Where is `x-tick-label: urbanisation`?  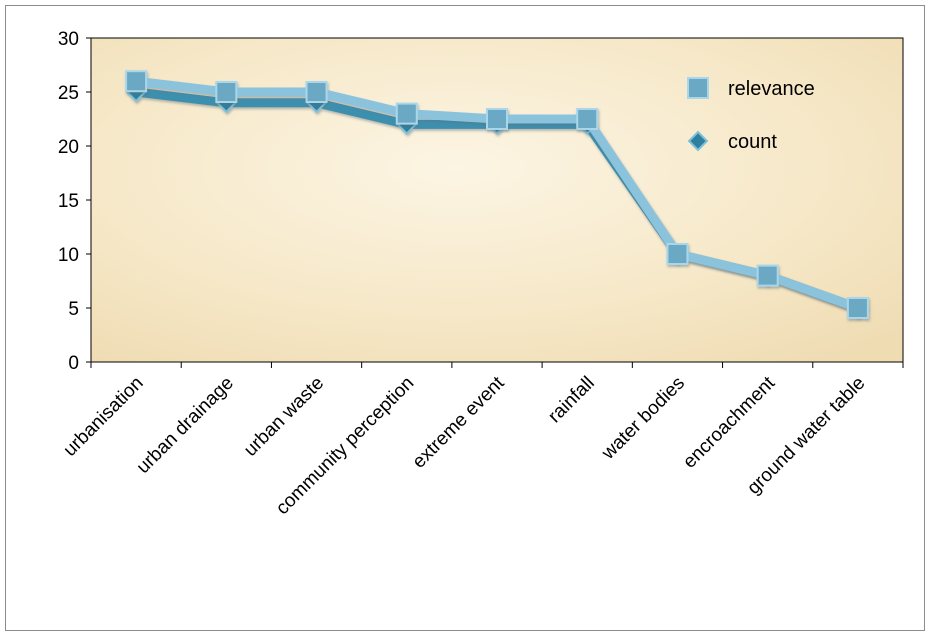 x-tick-label: urbanisation is located at coordinates (104, 417).